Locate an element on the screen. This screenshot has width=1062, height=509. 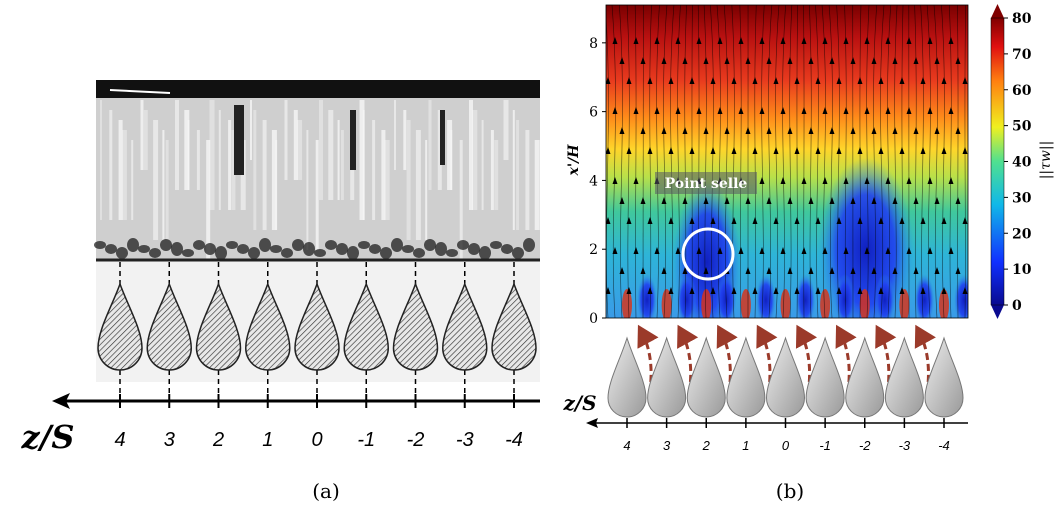
colorbar is located at coordinates (997, 161).